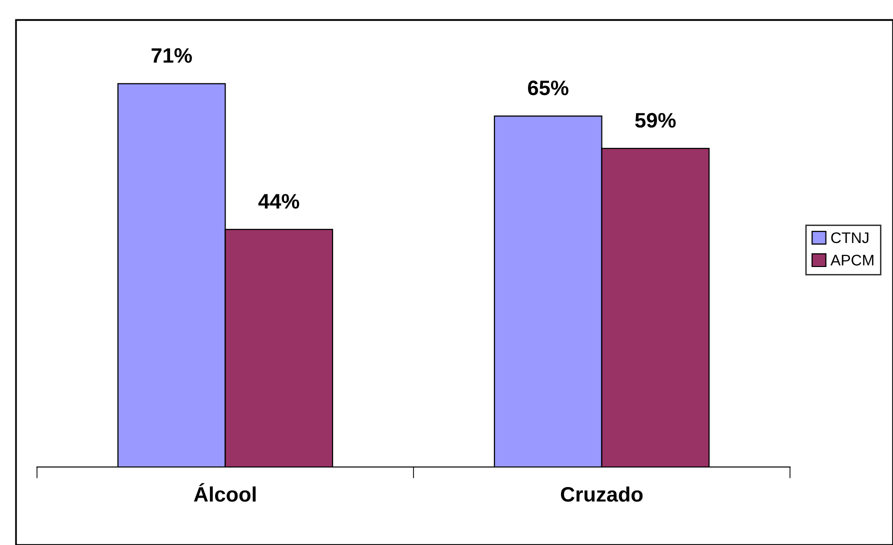  What do you see at coordinates (852, 260) in the screenshot?
I see `legend-label: APCM` at bounding box center [852, 260].